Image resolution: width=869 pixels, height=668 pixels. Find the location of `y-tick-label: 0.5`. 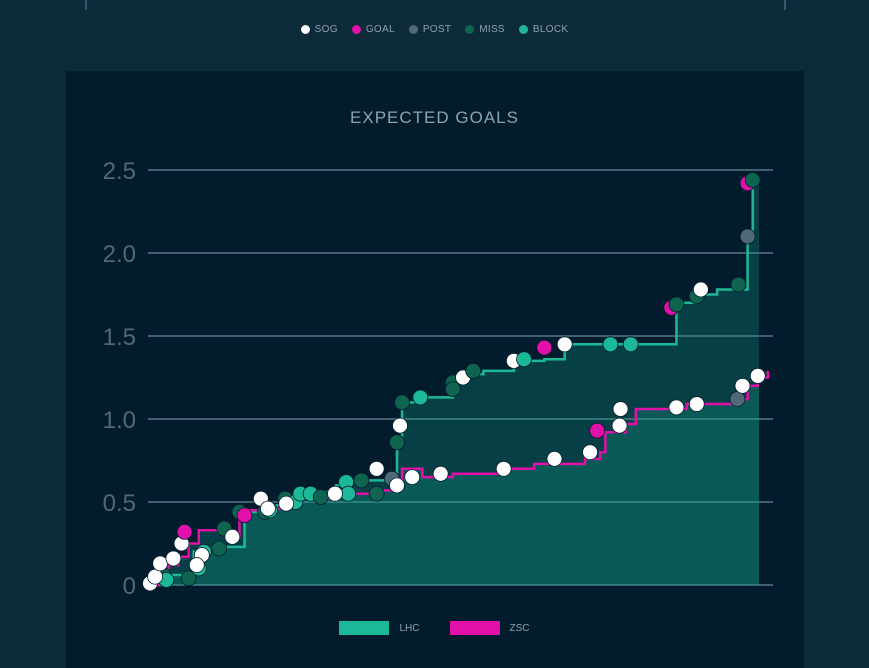

y-tick-label: 0.5 is located at coordinates (119, 503).